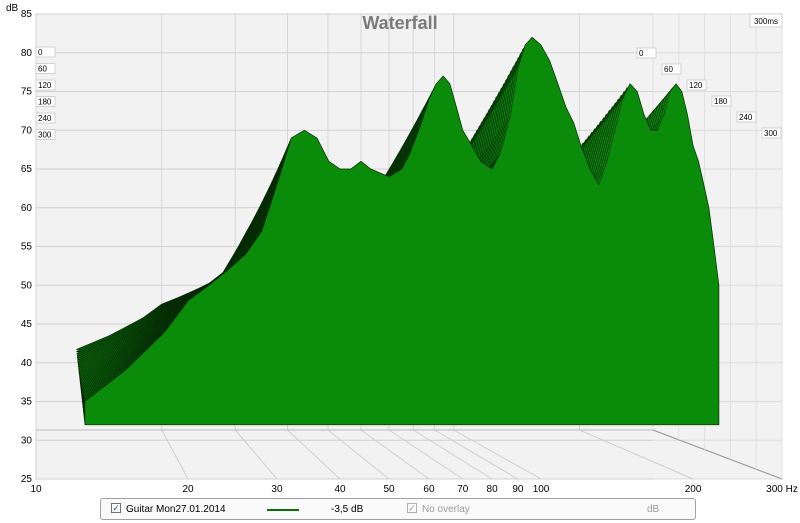 The image size is (800, 523). I want to click on y-tick-label: 50, so click(27, 285).